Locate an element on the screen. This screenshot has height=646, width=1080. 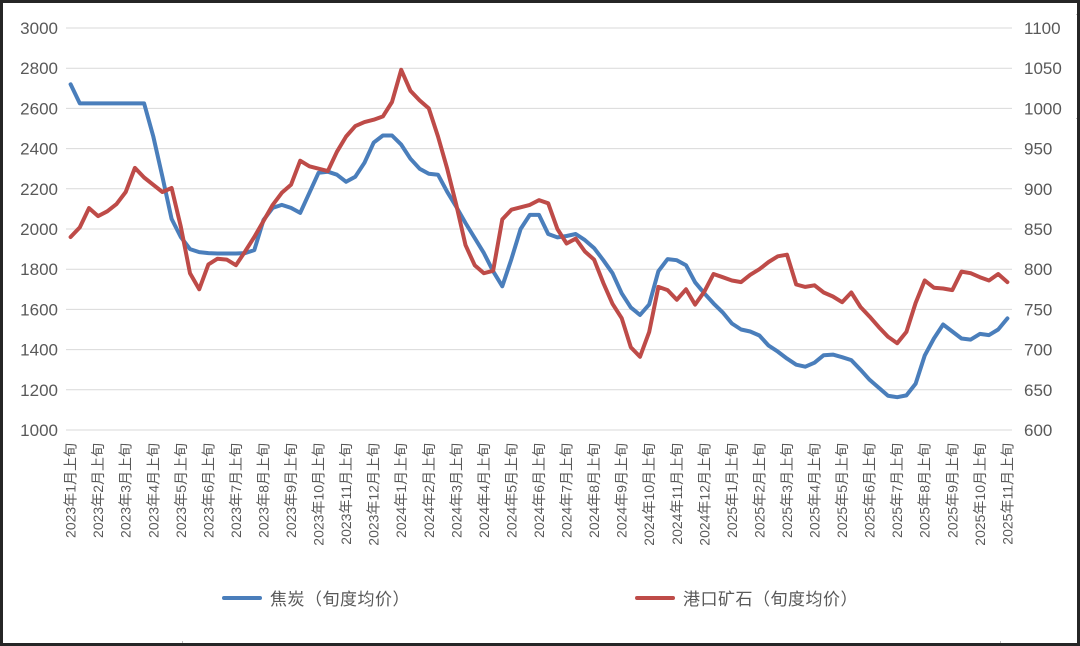
x-axis-month-label: 2025年5月上旬 is located at coordinates (842, 490).